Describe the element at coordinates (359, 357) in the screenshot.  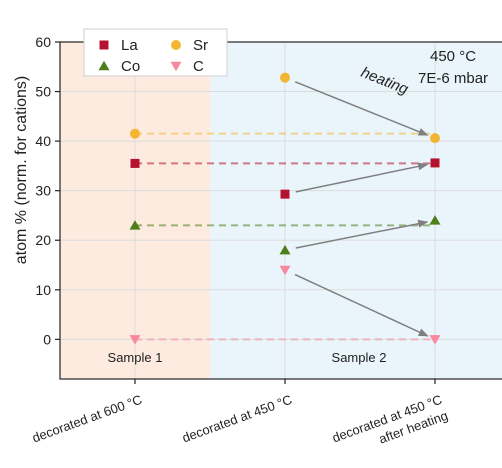
I see `region-label-sample-2: Sample 2` at that location.